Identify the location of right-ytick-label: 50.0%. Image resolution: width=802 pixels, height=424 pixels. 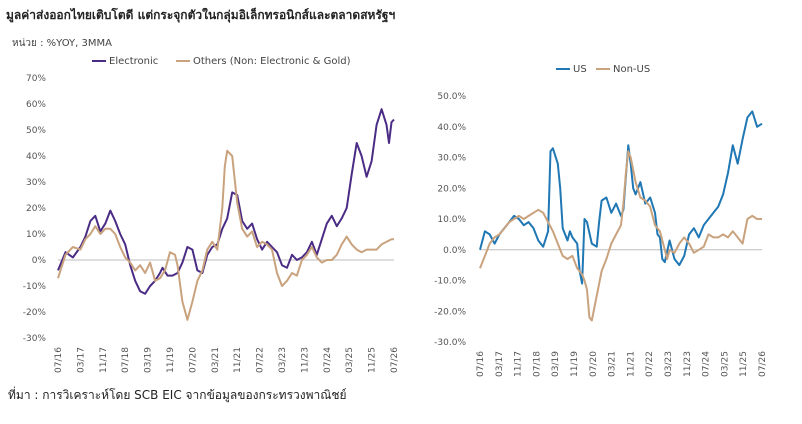
(451, 97).